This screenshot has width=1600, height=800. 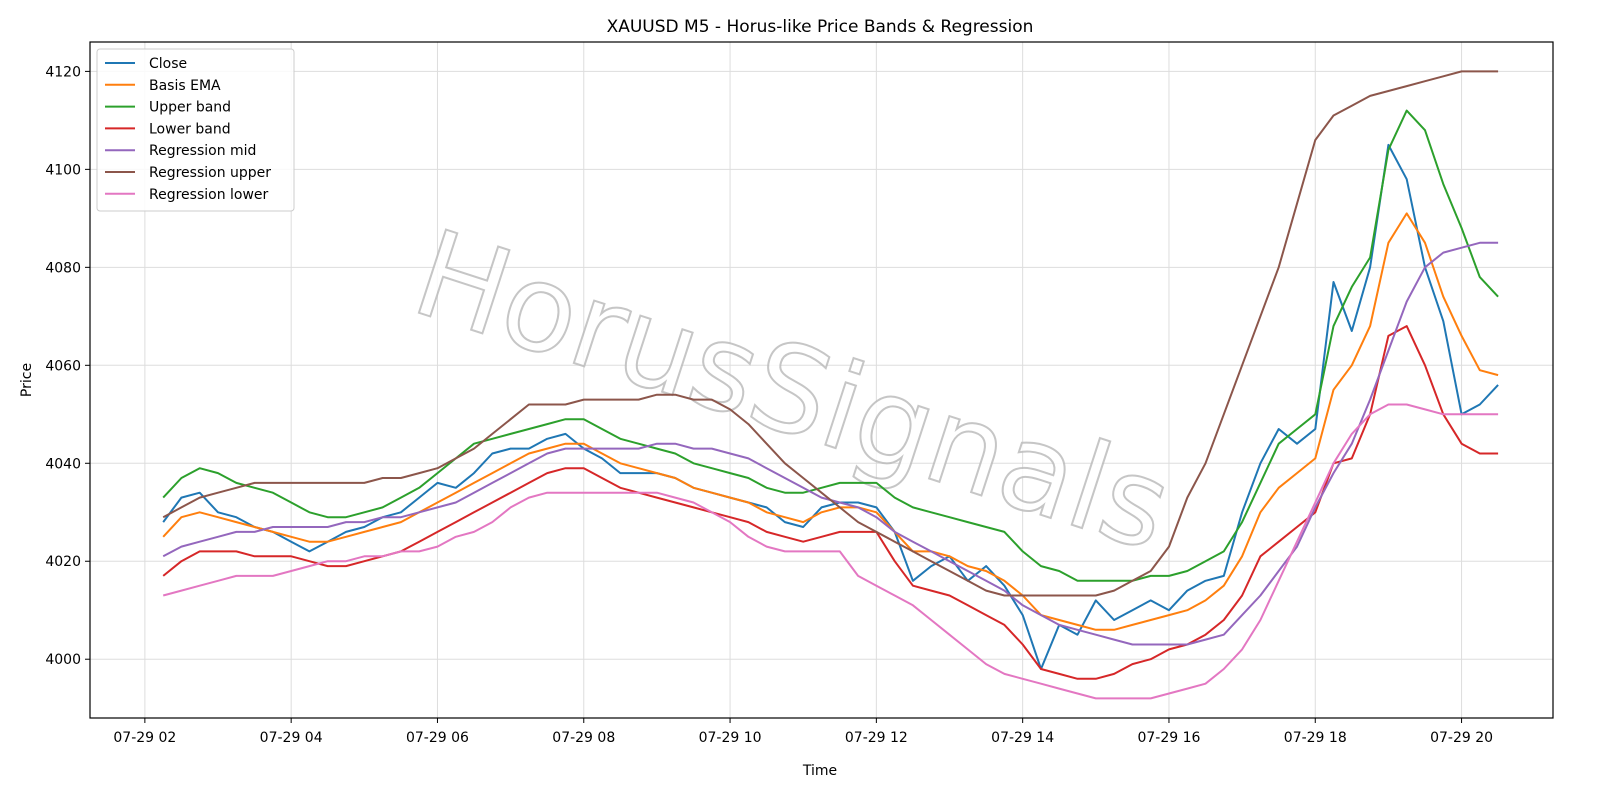 I want to click on y-axis: 4000 4020 4040 4060 4080 4100 4120, so click(x=67, y=366).